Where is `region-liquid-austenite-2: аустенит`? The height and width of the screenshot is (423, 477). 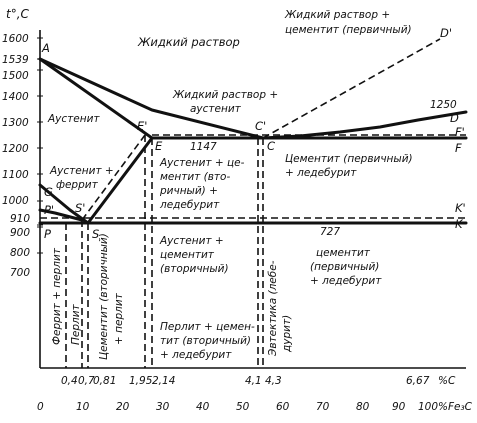
region-liquid-austenite-2: аустенит is located at coordinates (216, 109).